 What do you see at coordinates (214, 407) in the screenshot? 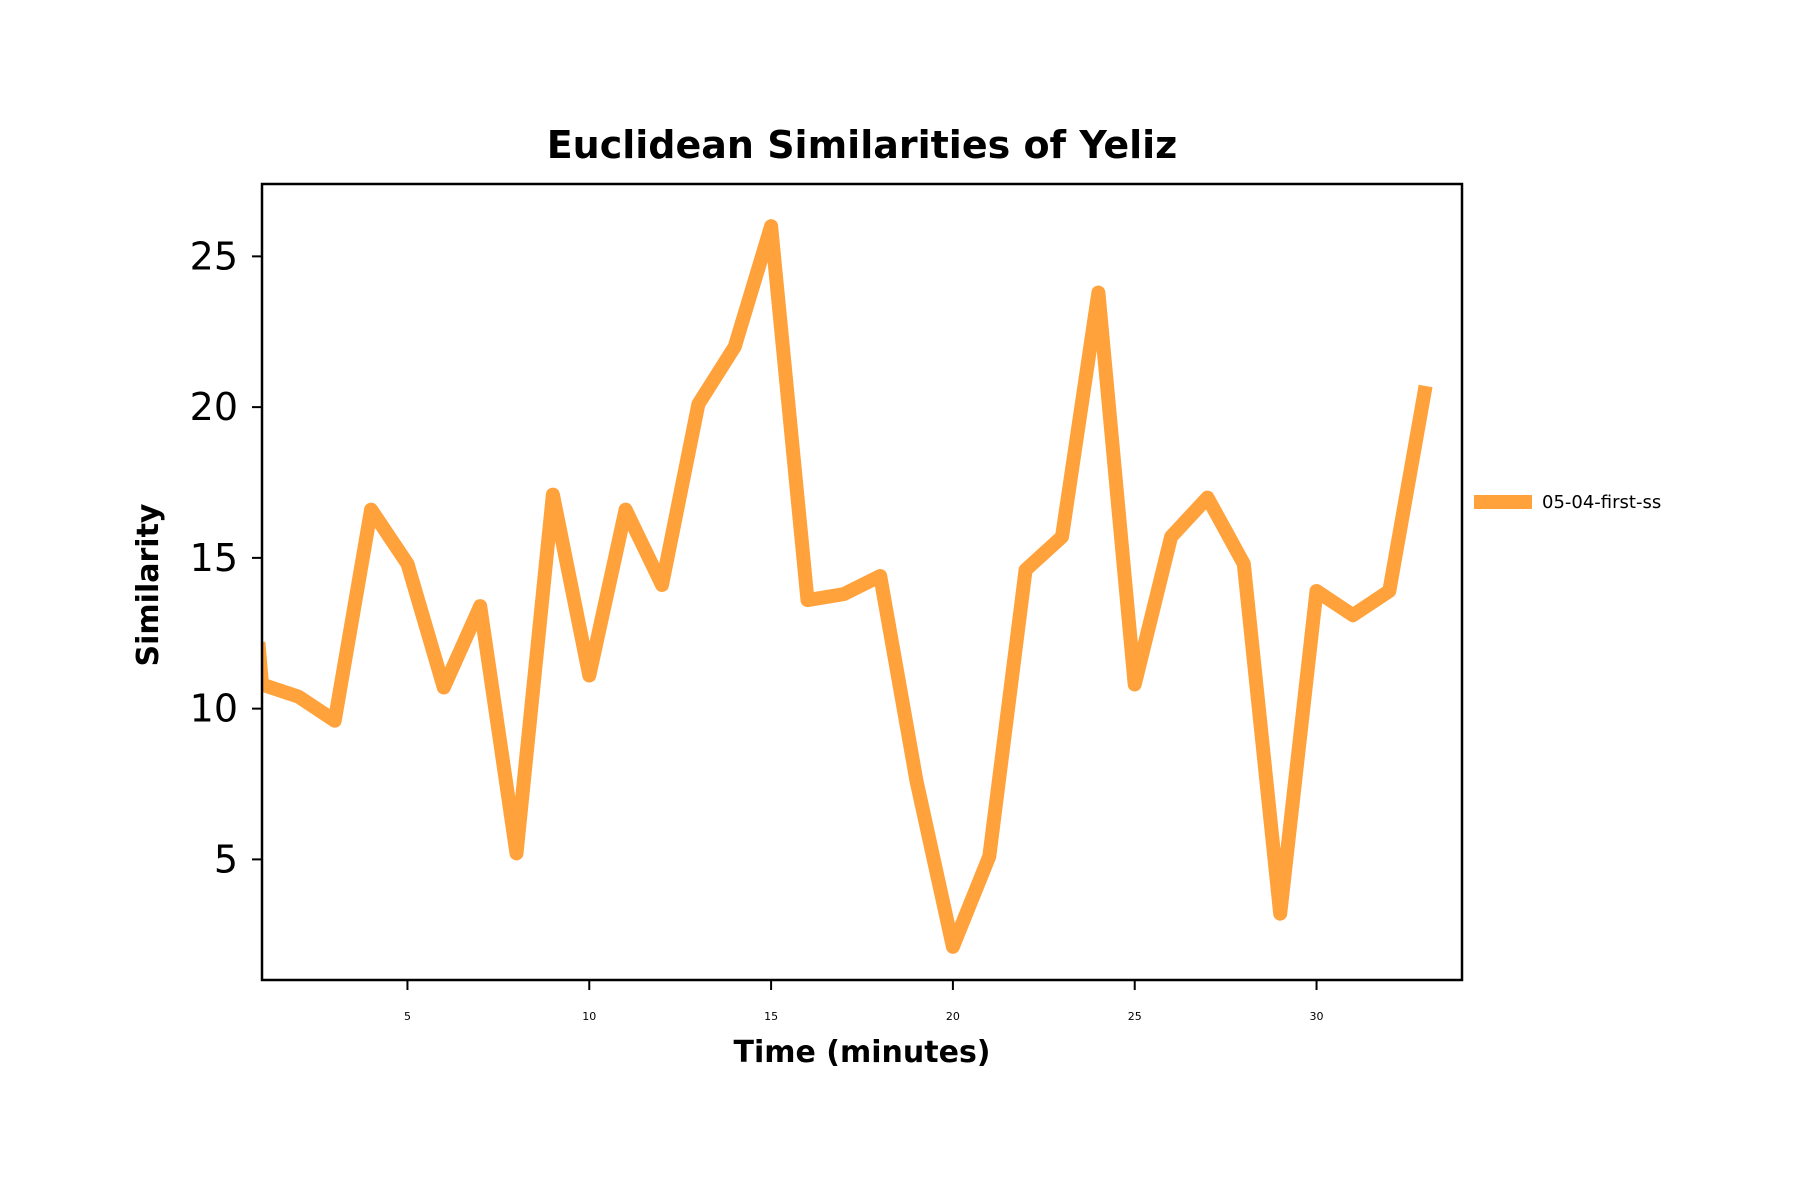
I see `y-tick-label: 20` at bounding box center [214, 407].